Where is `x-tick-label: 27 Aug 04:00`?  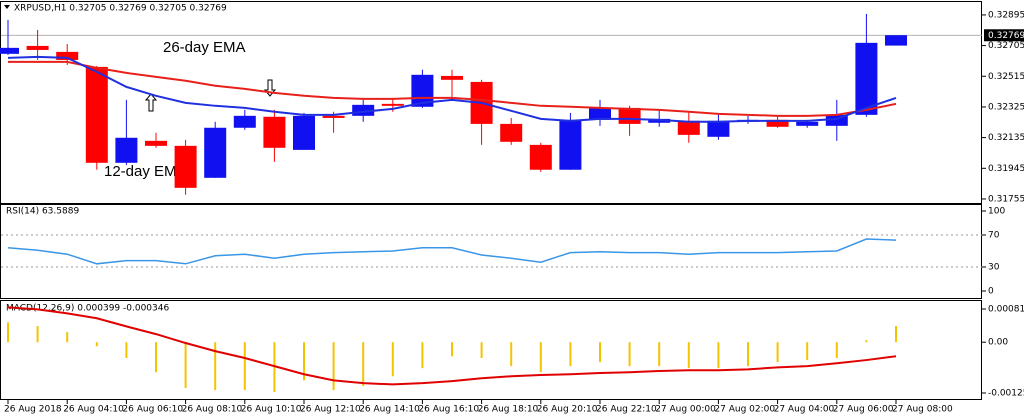 x-tick-label: 27 Aug 04:00 is located at coordinates (804, 410).